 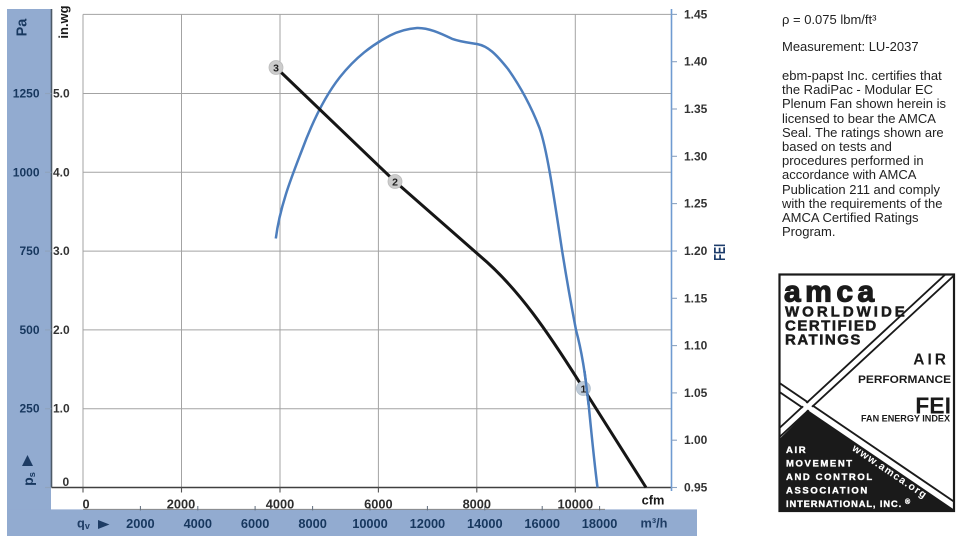 I want to click on svg-text: 1.45, so click(x=696, y=14).